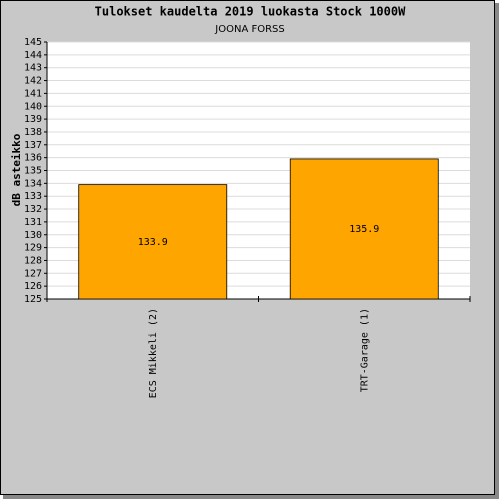 The image size is (500, 500). I want to click on x-tick-label: TRT-Garage (1), so click(364, 350).